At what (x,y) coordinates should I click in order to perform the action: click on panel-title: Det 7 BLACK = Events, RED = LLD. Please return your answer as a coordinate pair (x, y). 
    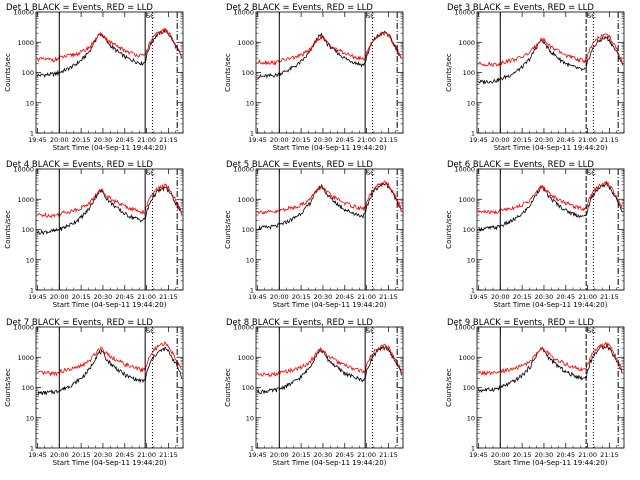
    Looking at the image, I should click on (79, 323).